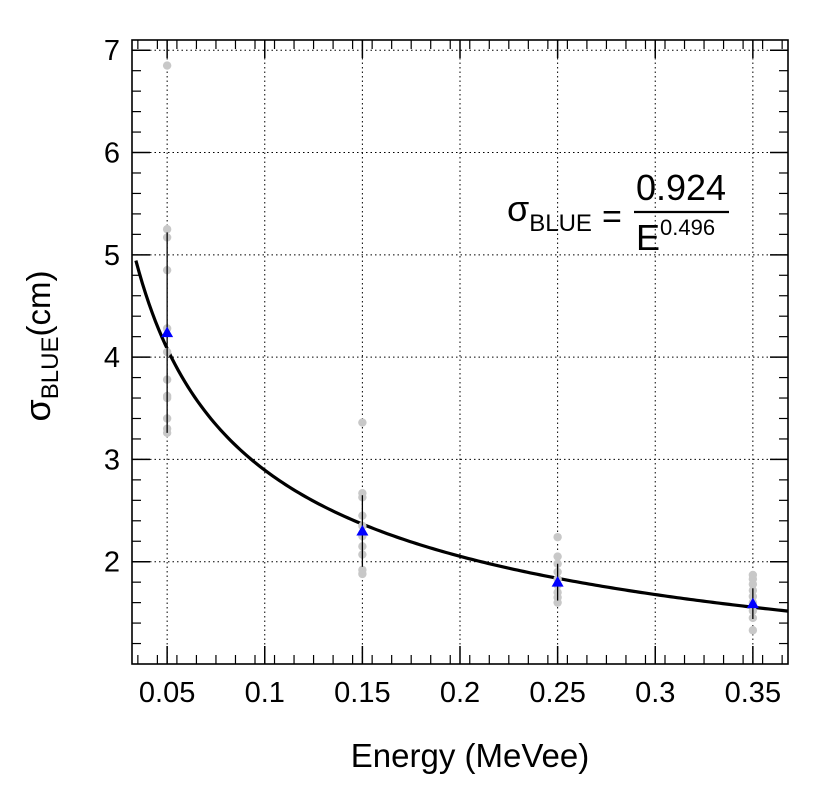  What do you see at coordinates (560, 223) in the screenshot?
I see `fit-equation-subscript: BLUE` at bounding box center [560, 223].